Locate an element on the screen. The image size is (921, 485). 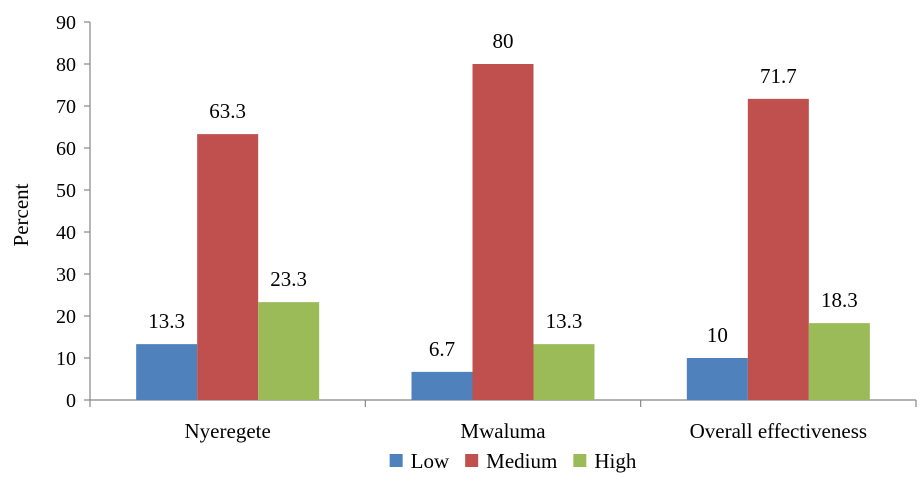
y-tick-label: 40 is located at coordinates (66, 233).